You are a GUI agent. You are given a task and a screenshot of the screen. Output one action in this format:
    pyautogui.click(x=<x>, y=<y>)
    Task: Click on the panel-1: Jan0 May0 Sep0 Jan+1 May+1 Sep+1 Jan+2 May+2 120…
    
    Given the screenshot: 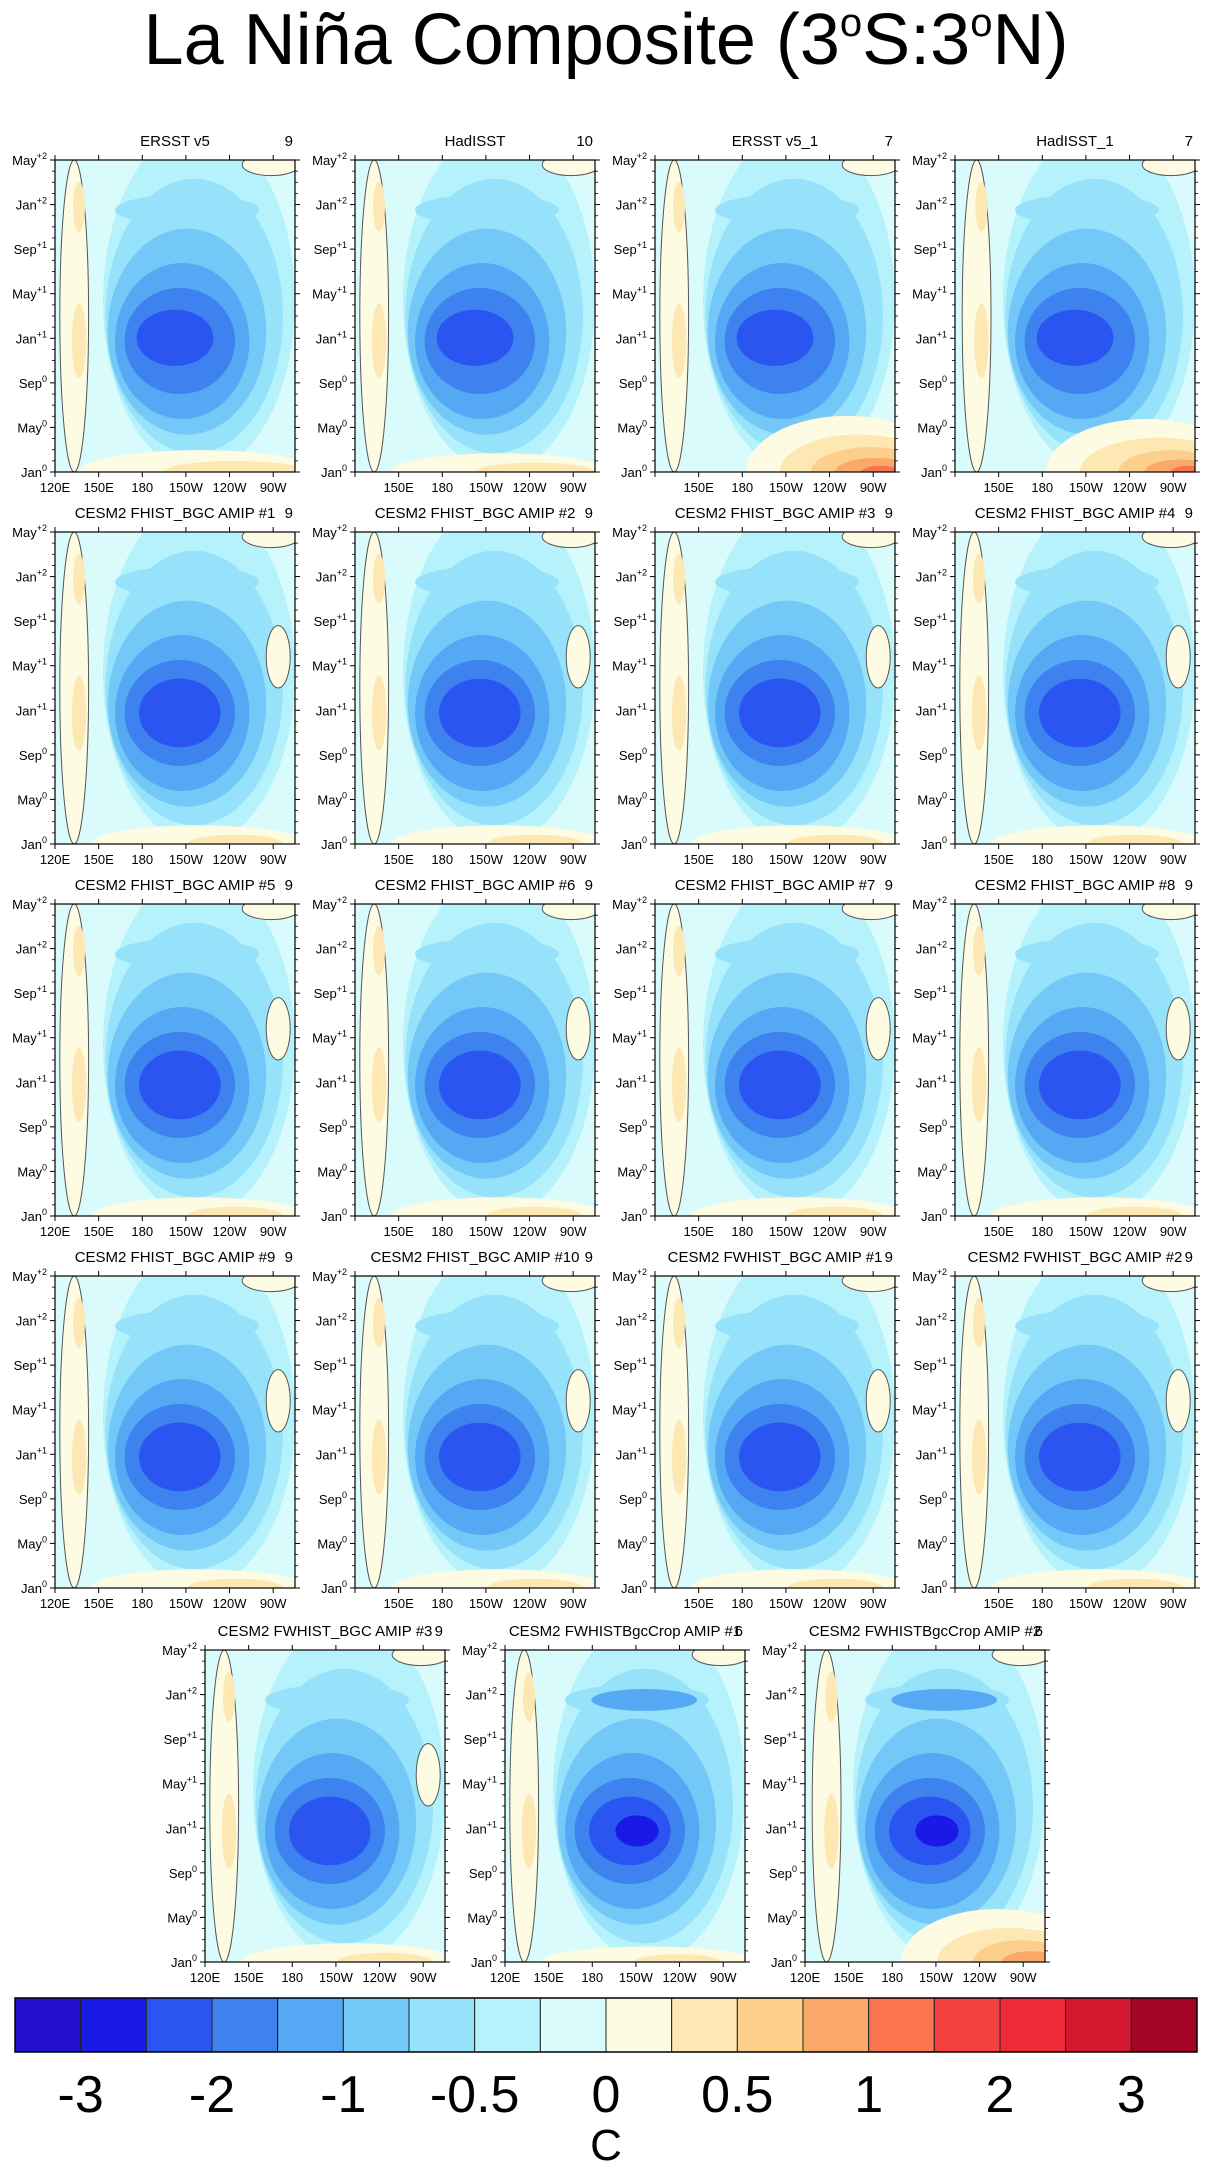 What is the action you would take?
    pyautogui.click(x=156, y=314)
    